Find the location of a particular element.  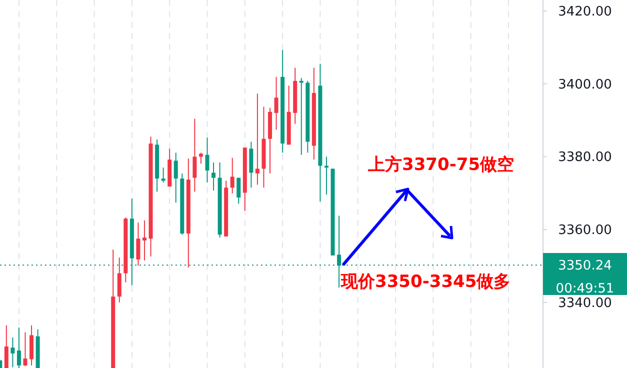

y-tick-label: 3360.00 is located at coordinates (585, 230).